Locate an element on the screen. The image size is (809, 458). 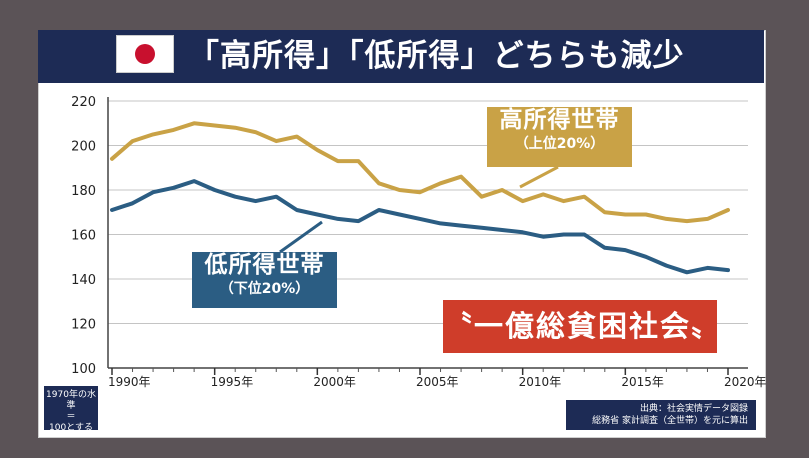
baseline-note-line2: ＝ is located at coordinates (71, 417).